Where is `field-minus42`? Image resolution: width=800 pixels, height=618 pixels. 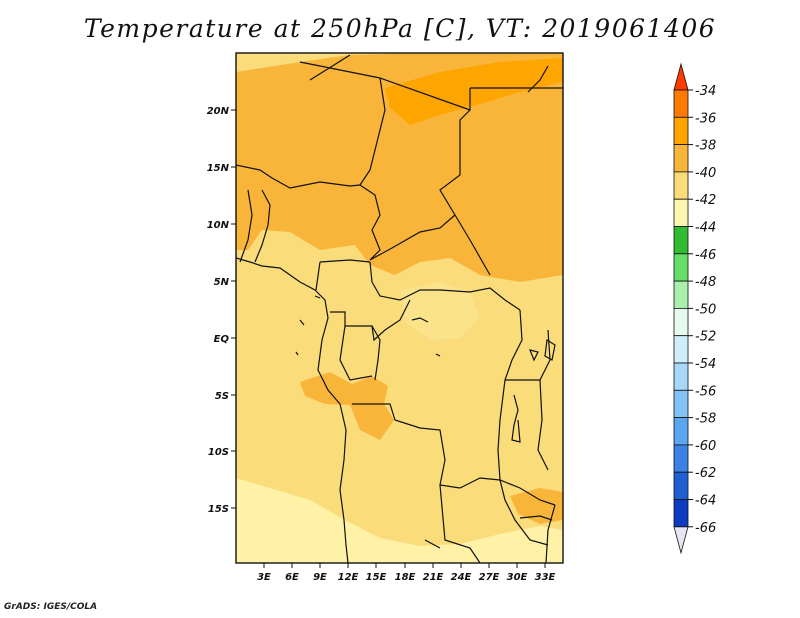 field-minus42 is located at coordinates (399, 520).